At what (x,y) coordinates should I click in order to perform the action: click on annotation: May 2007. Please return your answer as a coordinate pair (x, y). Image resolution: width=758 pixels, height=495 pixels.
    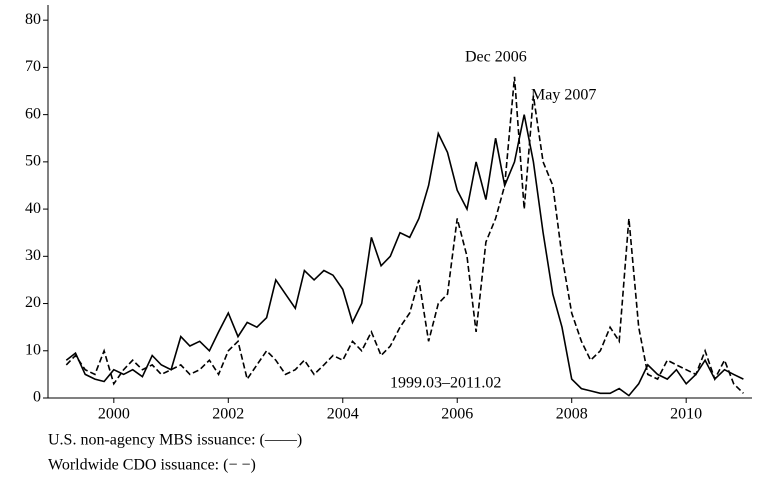
    Looking at the image, I should click on (563, 95).